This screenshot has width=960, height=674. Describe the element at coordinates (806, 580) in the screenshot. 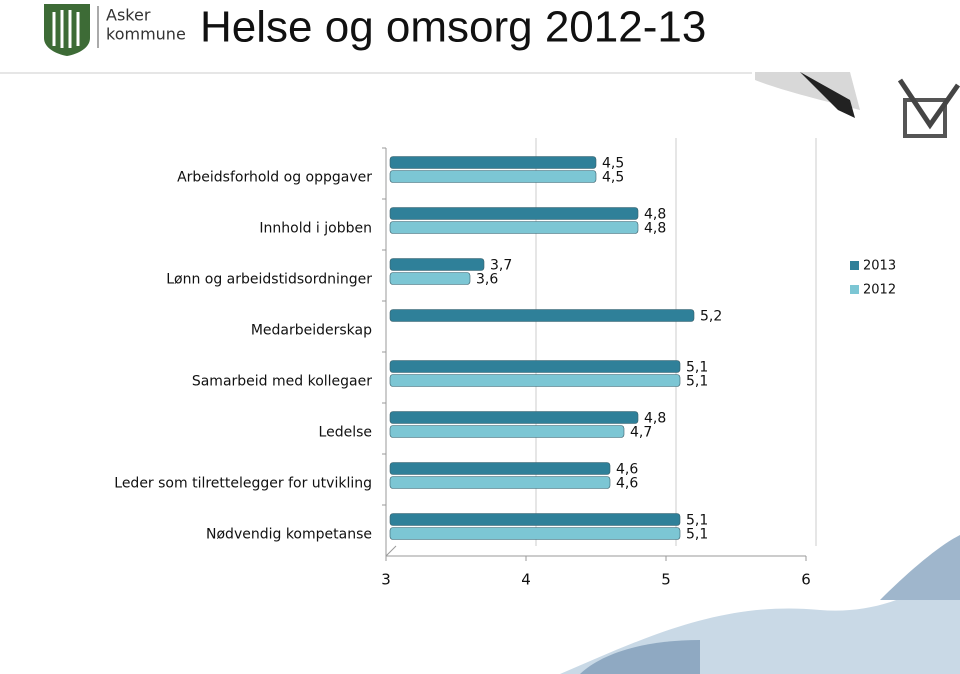

I see `x-tick-label: 6` at that location.